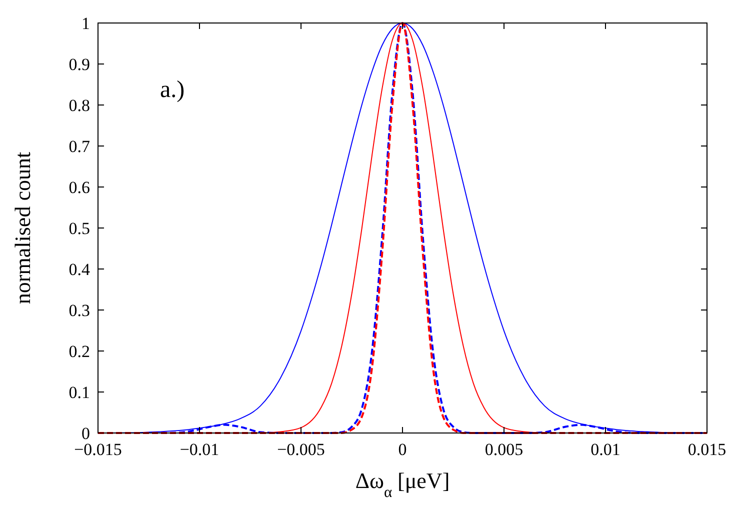 The height and width of the screenshot is (525, 750). What do you see at coordinates (79, 392) in the screenshot?
I see `y-tick-label: 0.1` at bounding box center [79, 392].